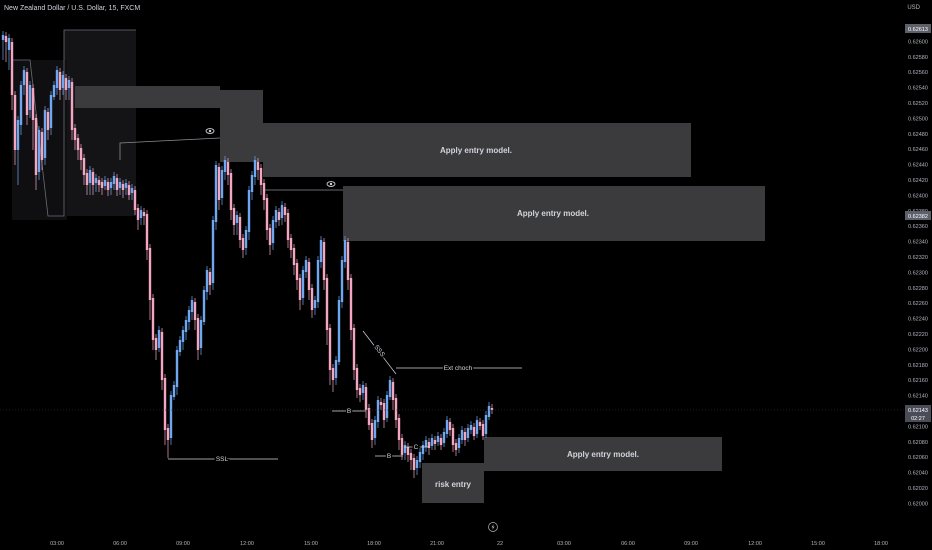 This screenshot has width=932, height=550. I want to click on zone-risk-entry, so click(453, 483).